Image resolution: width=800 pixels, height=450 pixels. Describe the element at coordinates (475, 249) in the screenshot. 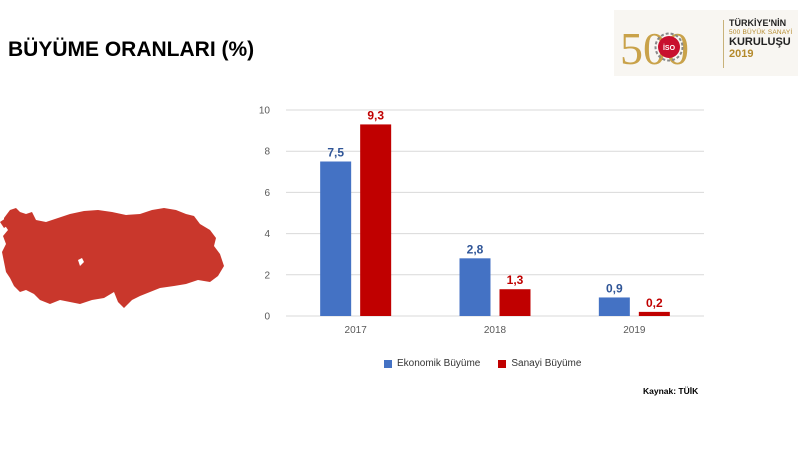

I see `data-label: 2,8` at that location.